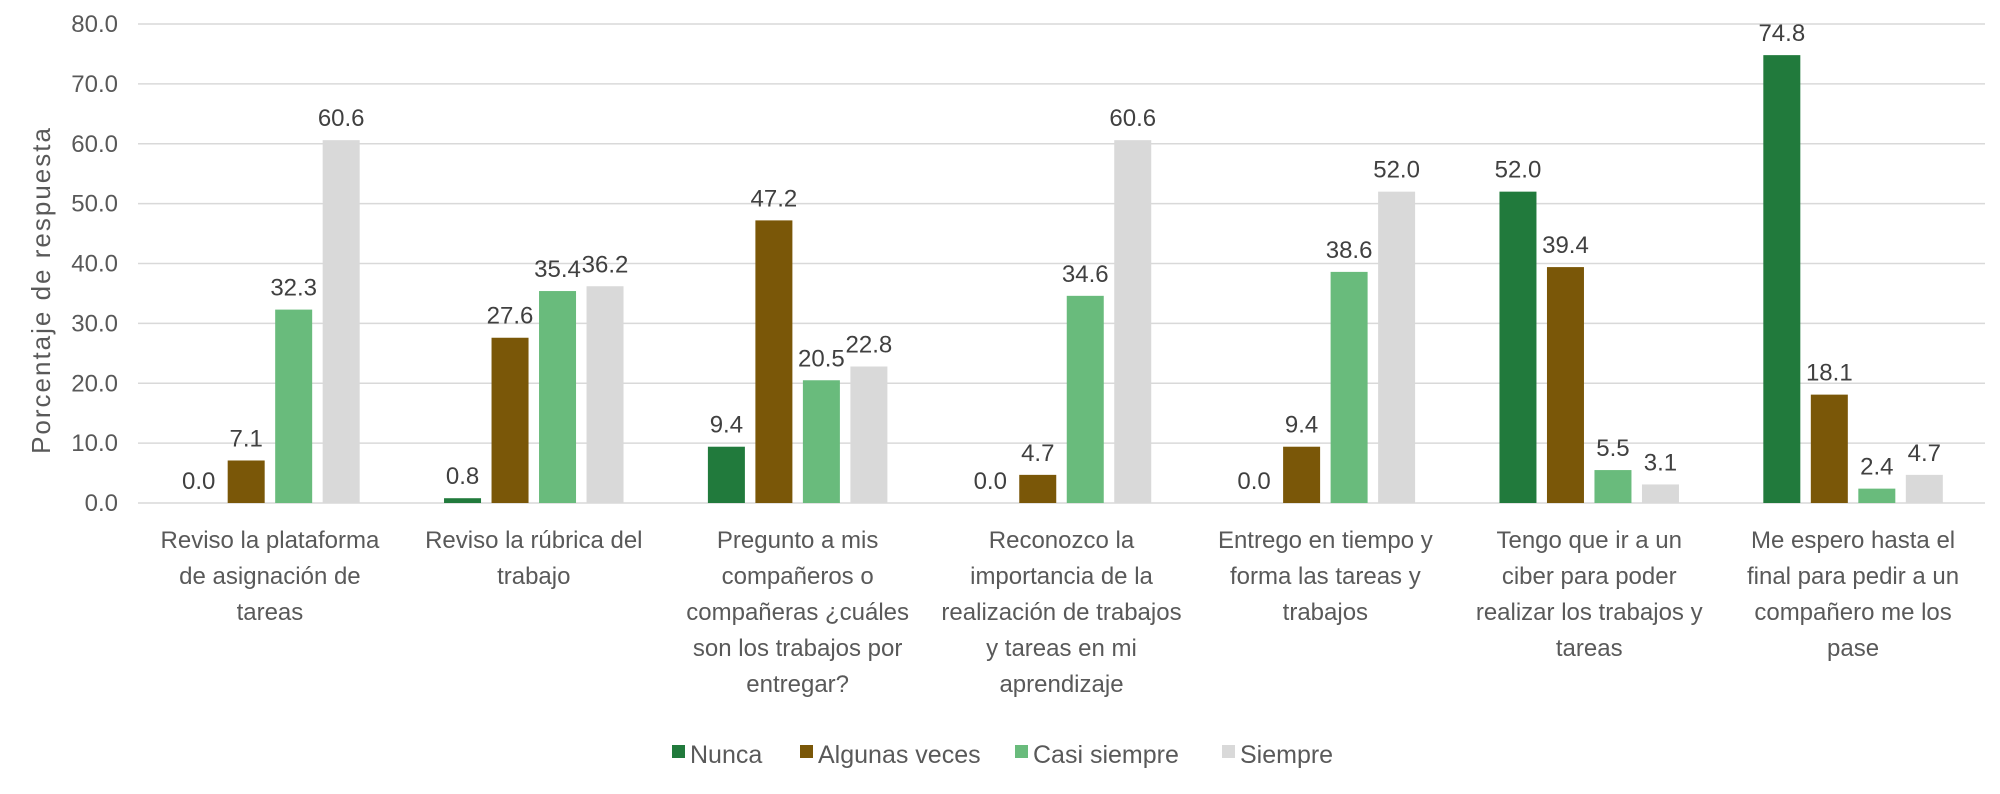 The image size is (2000, 794). I want to click on category-label: ciber para poder, so click(1589, 576).